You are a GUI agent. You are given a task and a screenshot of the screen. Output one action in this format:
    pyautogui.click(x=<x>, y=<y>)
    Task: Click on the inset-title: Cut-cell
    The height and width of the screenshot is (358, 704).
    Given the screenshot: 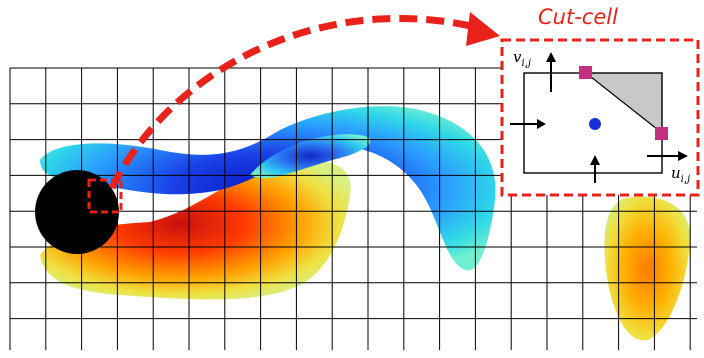 What is the action you would take?
    pyautogui.click(x=578, y=17)
    